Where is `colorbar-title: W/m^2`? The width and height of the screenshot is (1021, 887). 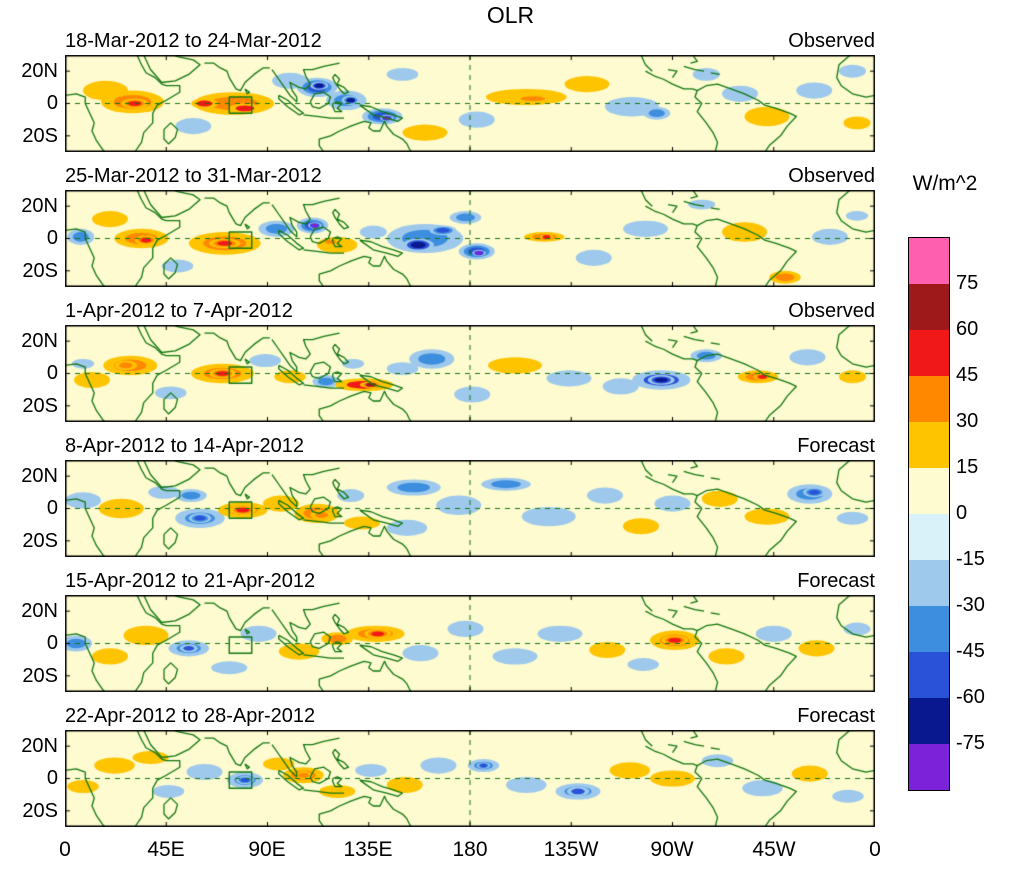
colorbar-title: W/m^2 is located at coordinates (945, 183).